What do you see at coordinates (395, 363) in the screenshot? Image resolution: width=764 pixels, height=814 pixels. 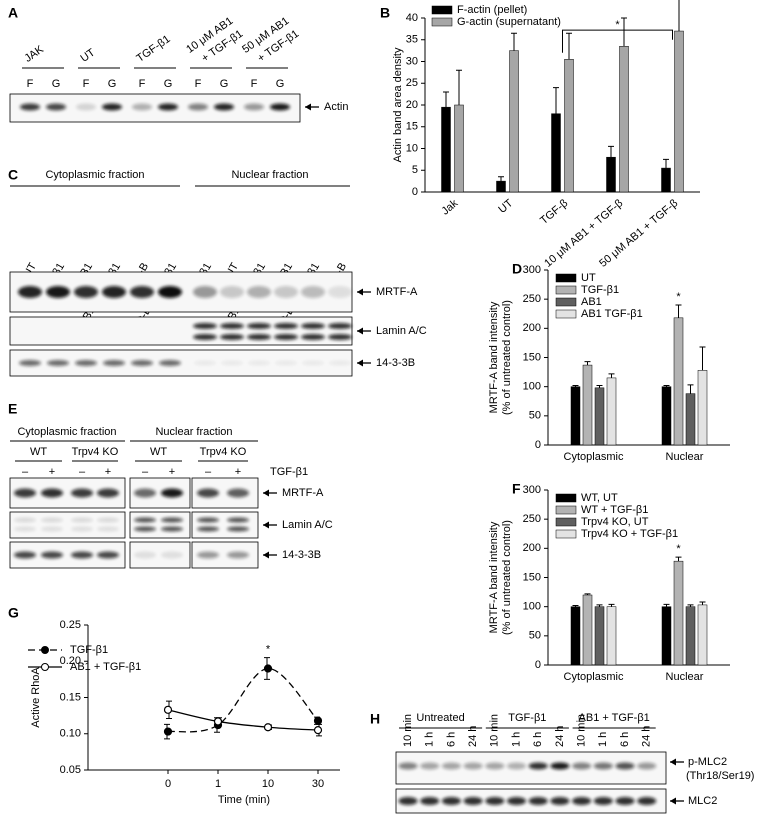 I see `band-label: 14-3-3B` at bounding box center [395, 363].